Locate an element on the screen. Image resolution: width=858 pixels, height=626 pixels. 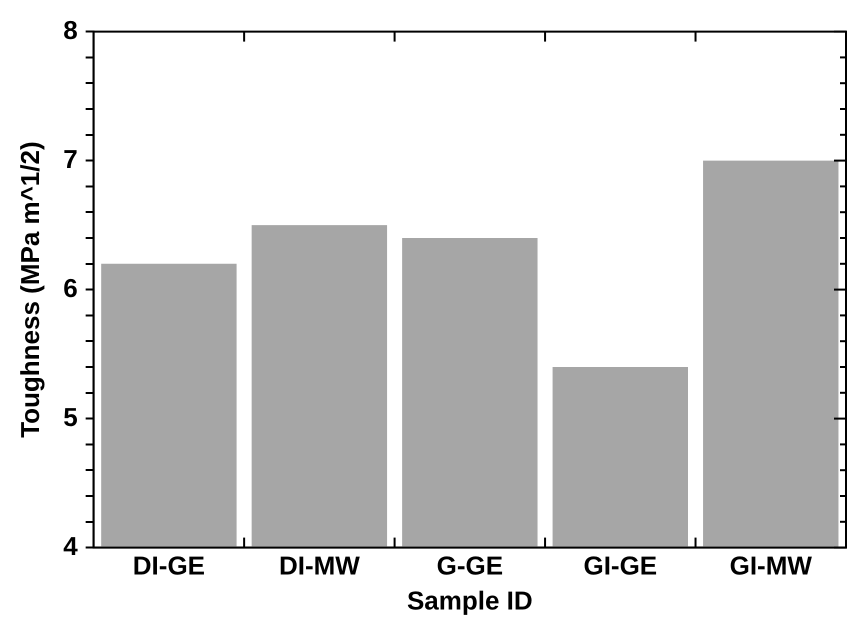
x-tick-label: G-GE is located at coordinates (470, 565).